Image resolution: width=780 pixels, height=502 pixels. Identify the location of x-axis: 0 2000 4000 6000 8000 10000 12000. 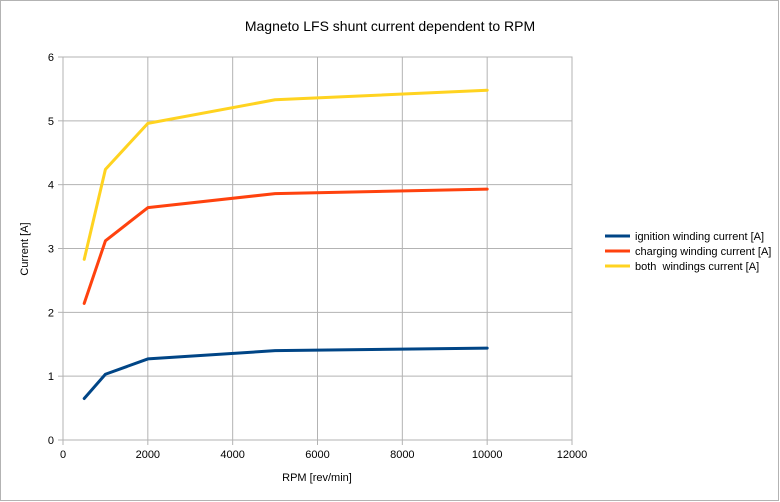
(323, 450).